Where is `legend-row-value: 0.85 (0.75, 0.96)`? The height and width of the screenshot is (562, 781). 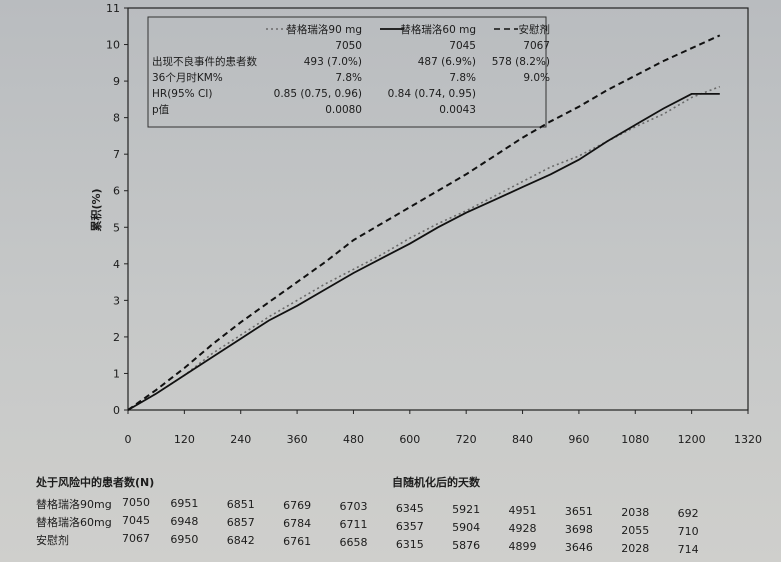
legend-row-value: 0.85 (0.75, 0.96) is located at coordinates (318, 94).